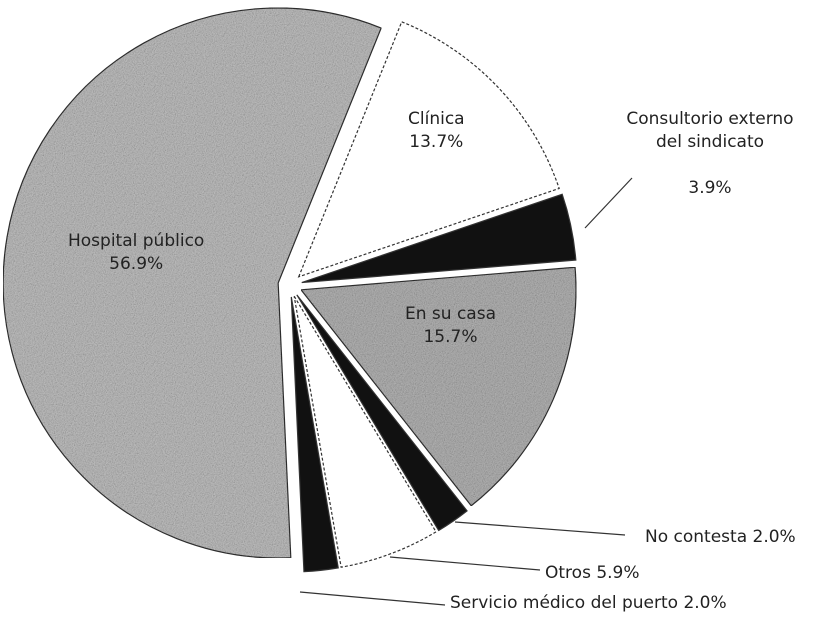 This screenshot has height=629, width=820. What do you see at coordinates (696, 537) in the screenshot?
I see `category-name: No contesta` at bounding box center [696, 537].